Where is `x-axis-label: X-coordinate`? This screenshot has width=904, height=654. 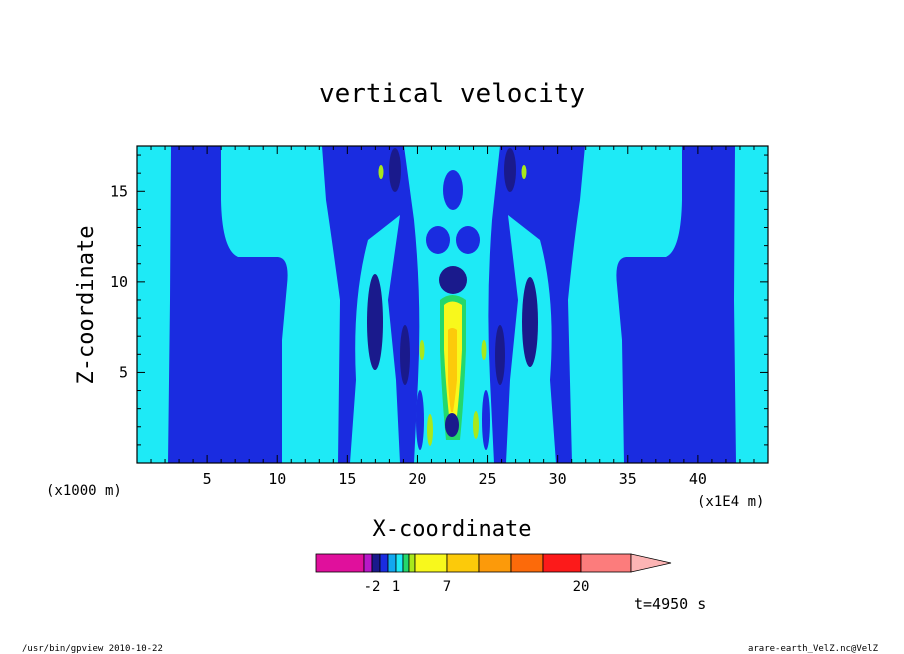 x-axis-label: X-coordinate is located at coordinates (452, 529).